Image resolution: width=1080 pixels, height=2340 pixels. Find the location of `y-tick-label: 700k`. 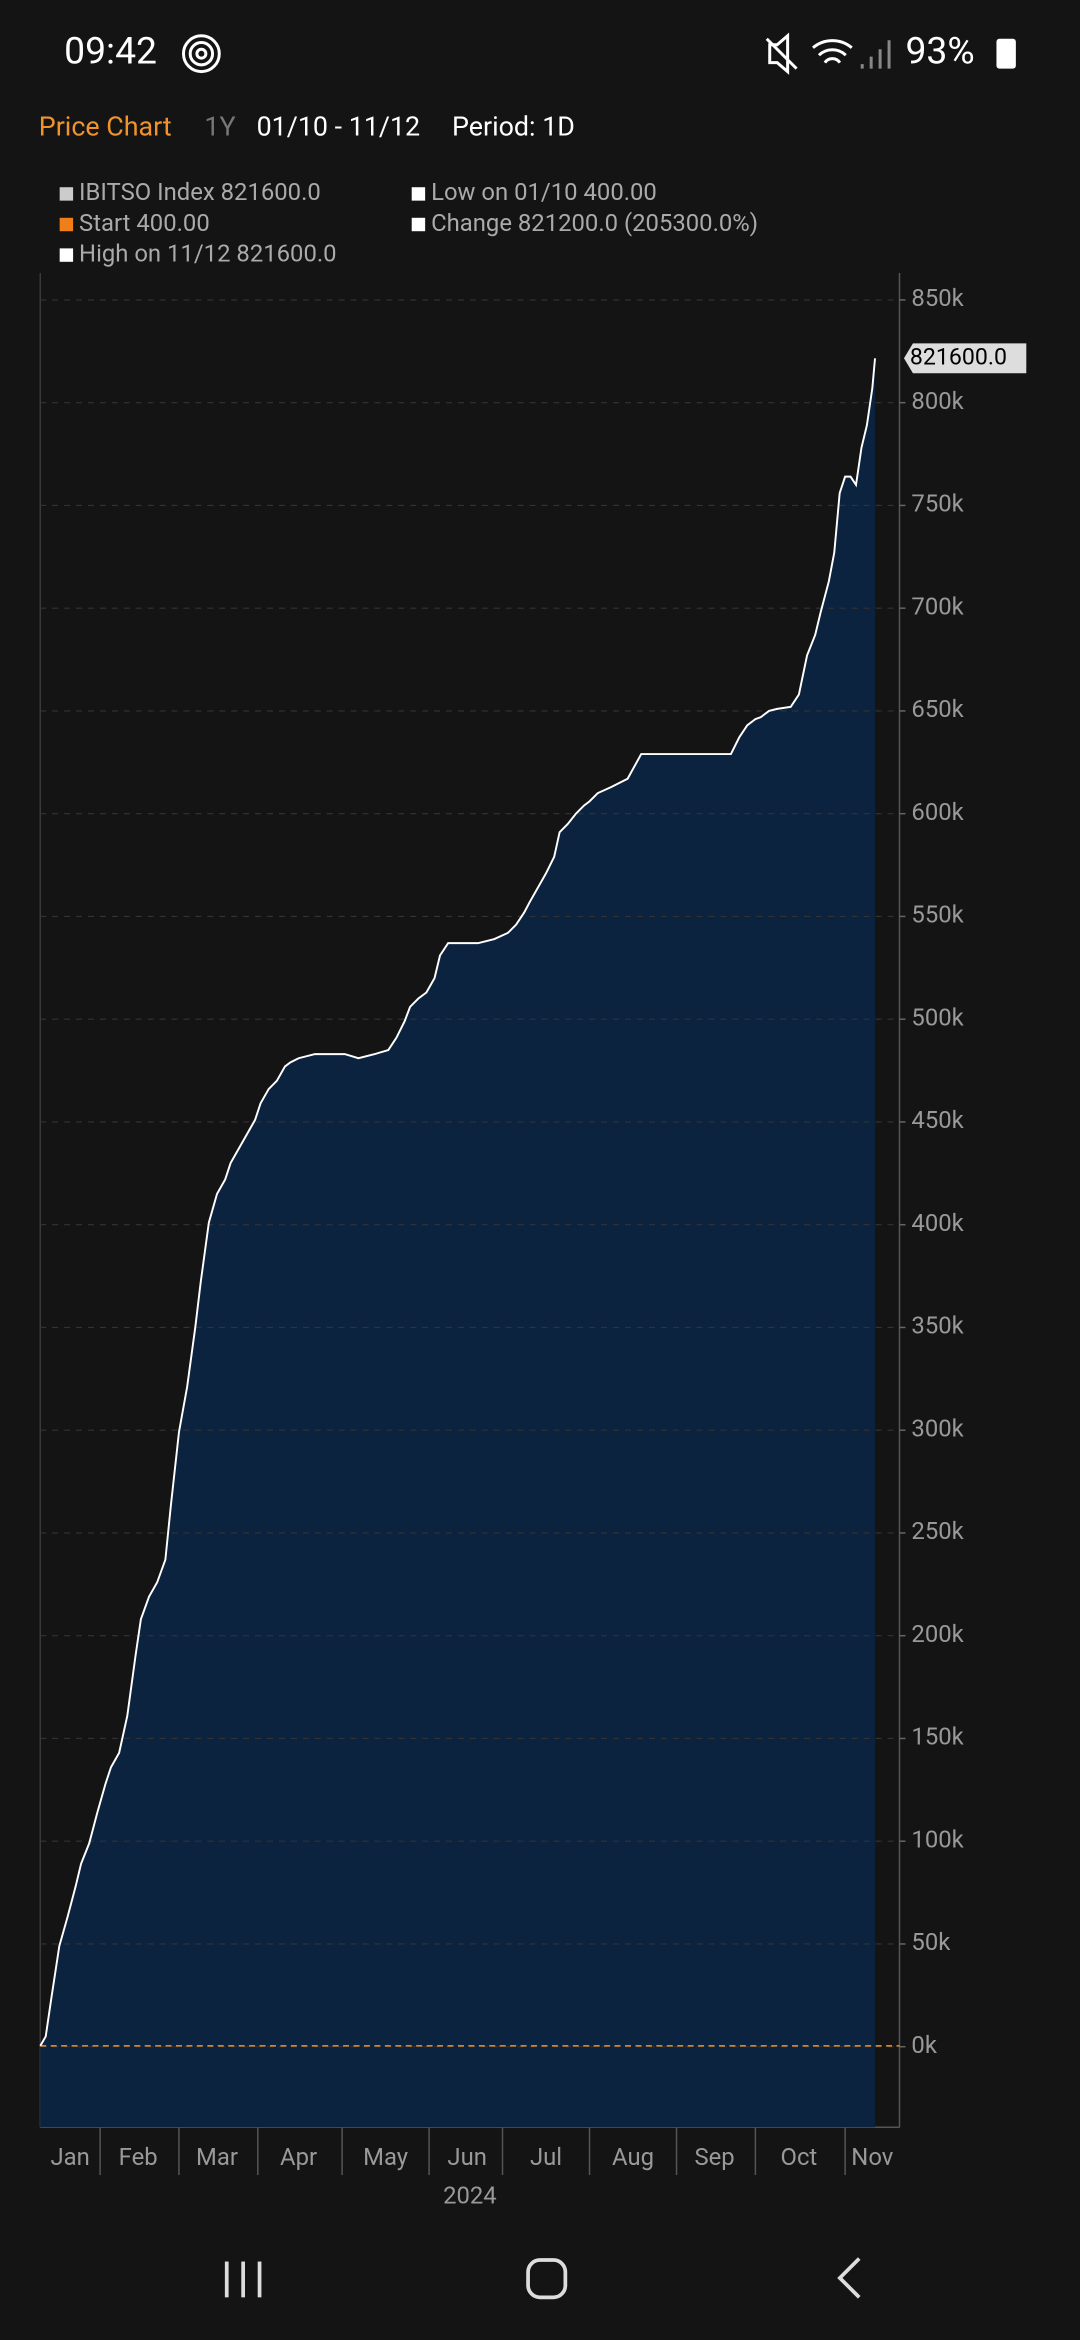

y-tick-label: 700k is located at coordinates (937, 606).